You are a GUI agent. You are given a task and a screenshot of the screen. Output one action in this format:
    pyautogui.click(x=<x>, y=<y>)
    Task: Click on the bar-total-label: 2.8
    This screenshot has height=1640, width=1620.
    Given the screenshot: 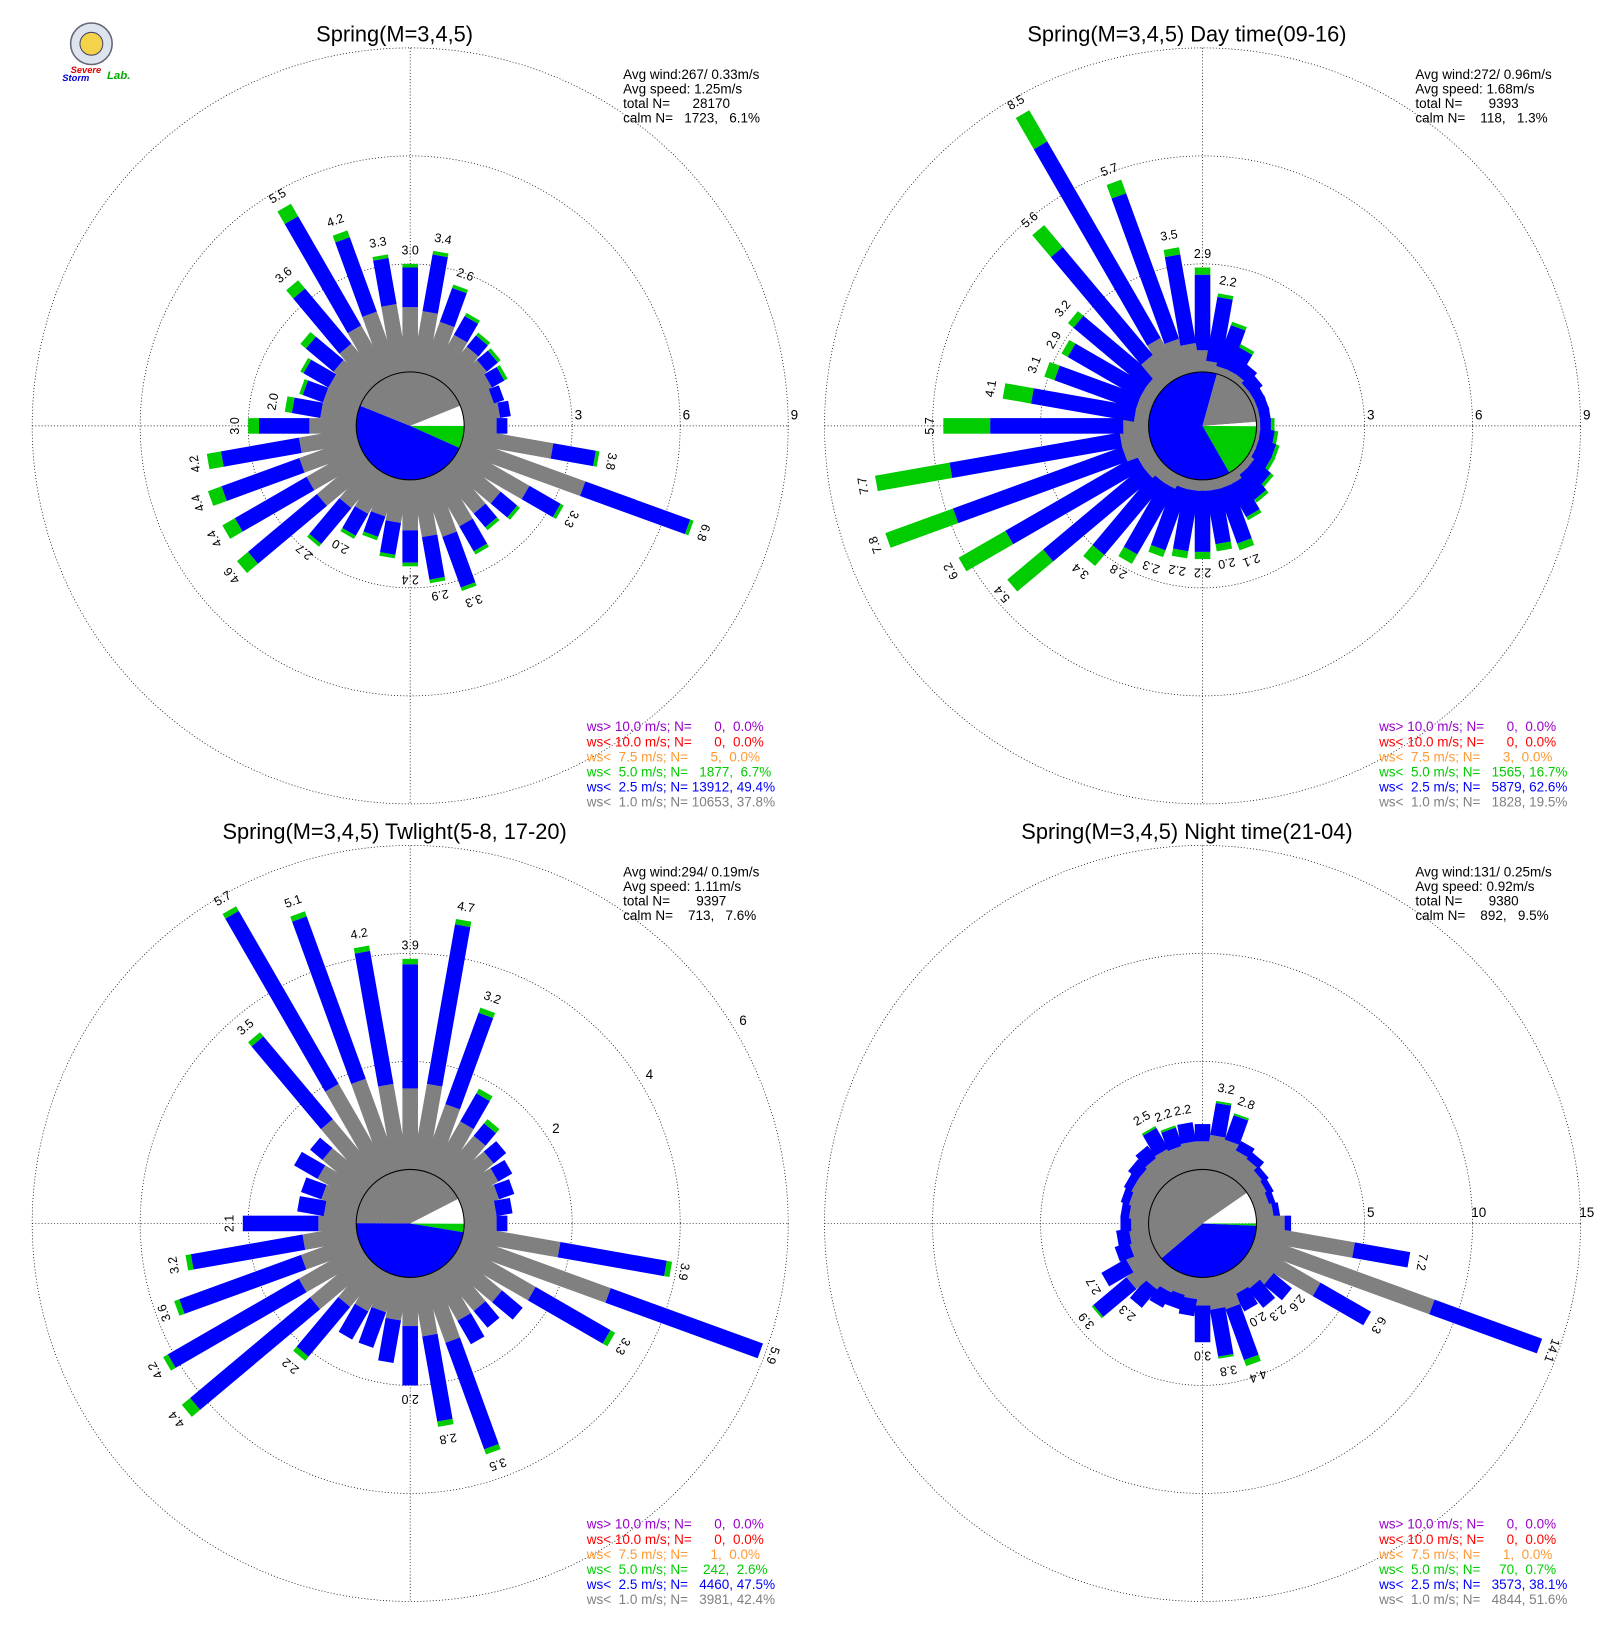 What is the action you would take?
    pyautogui.click(x=448, y=1438)
    